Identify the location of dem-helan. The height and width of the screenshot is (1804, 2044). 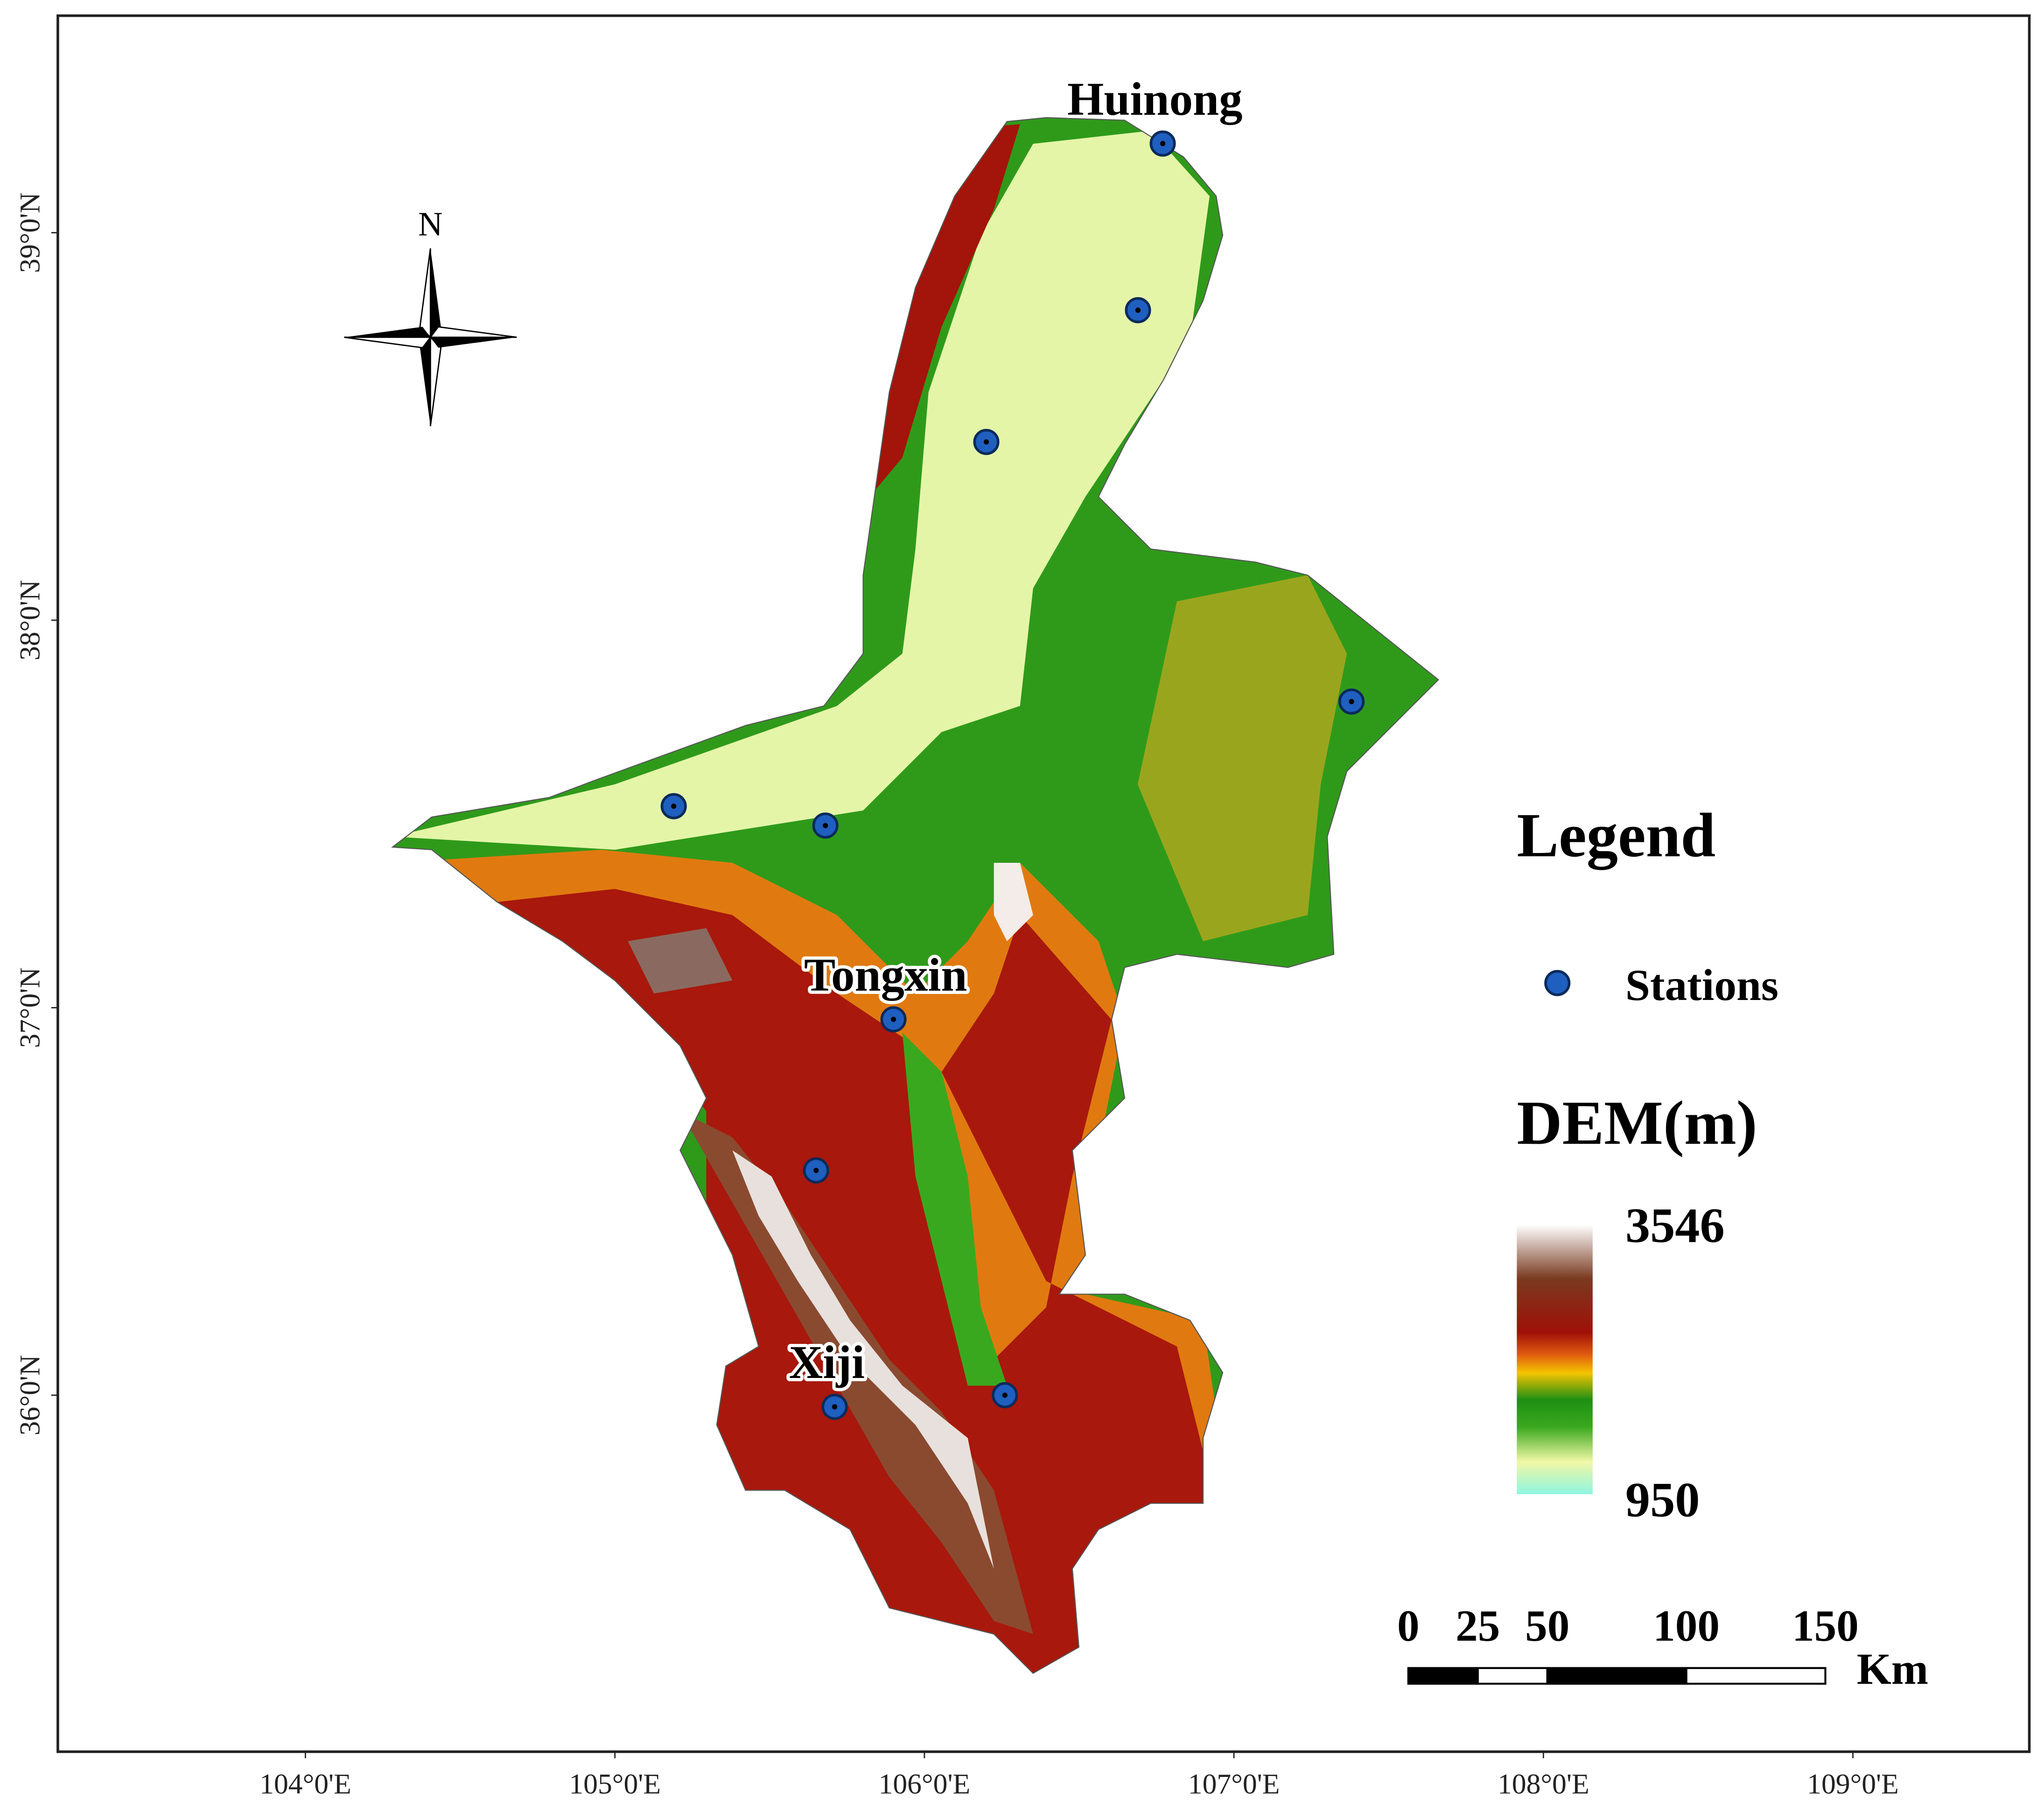
(944, 310).